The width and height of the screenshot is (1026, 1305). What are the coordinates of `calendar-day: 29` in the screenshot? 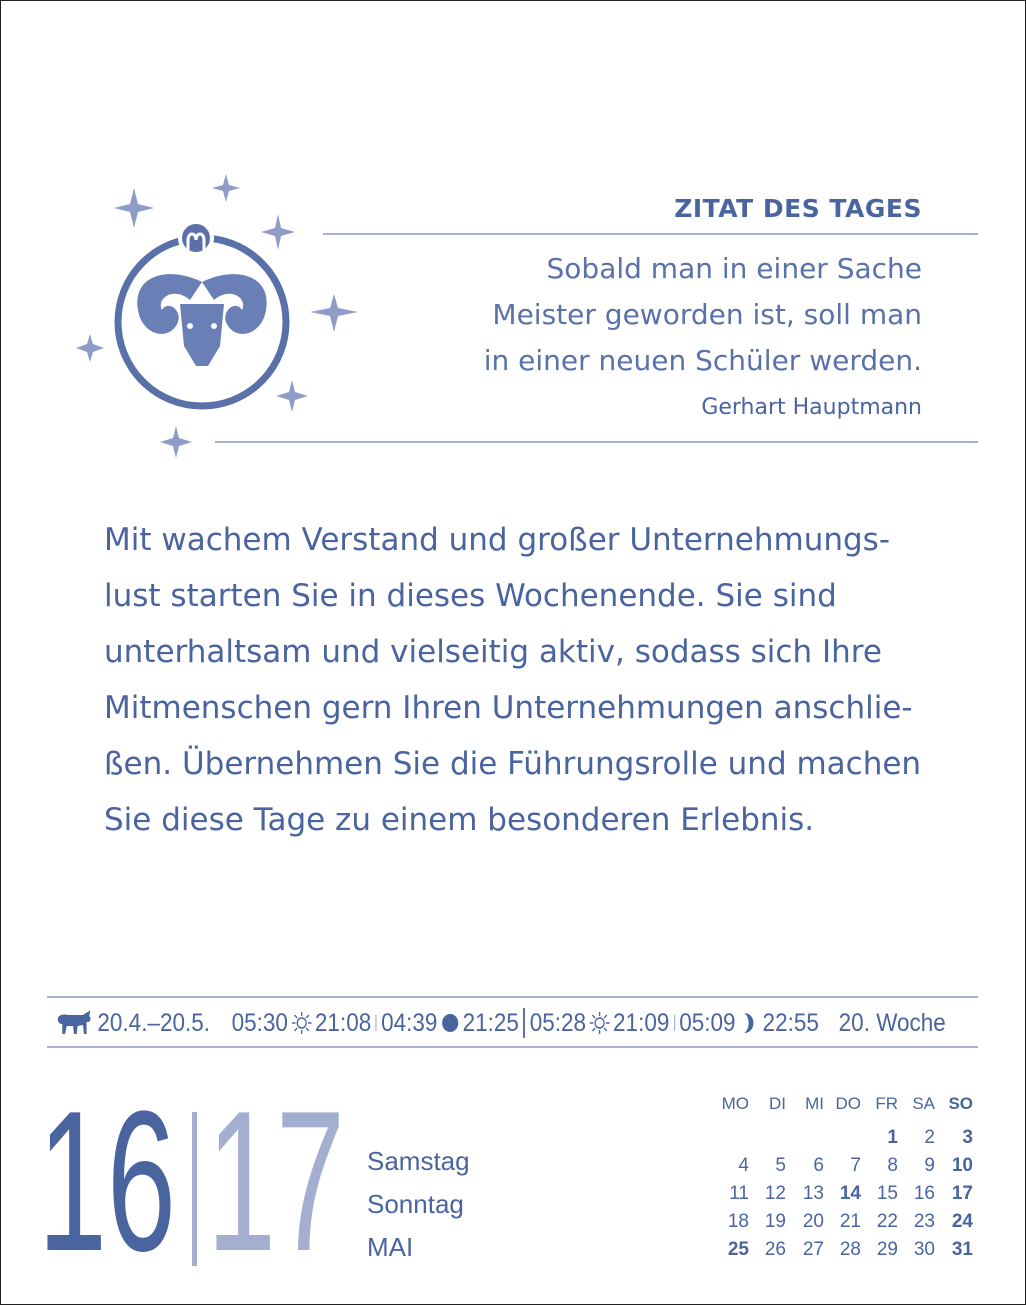 It's located at (887, 1249).